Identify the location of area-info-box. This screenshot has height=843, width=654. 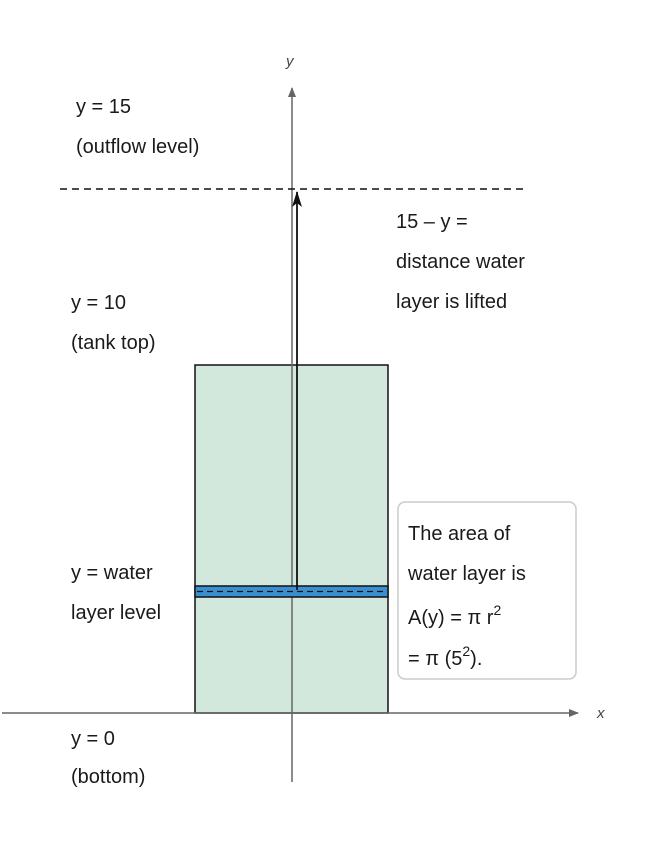
(487, 590).